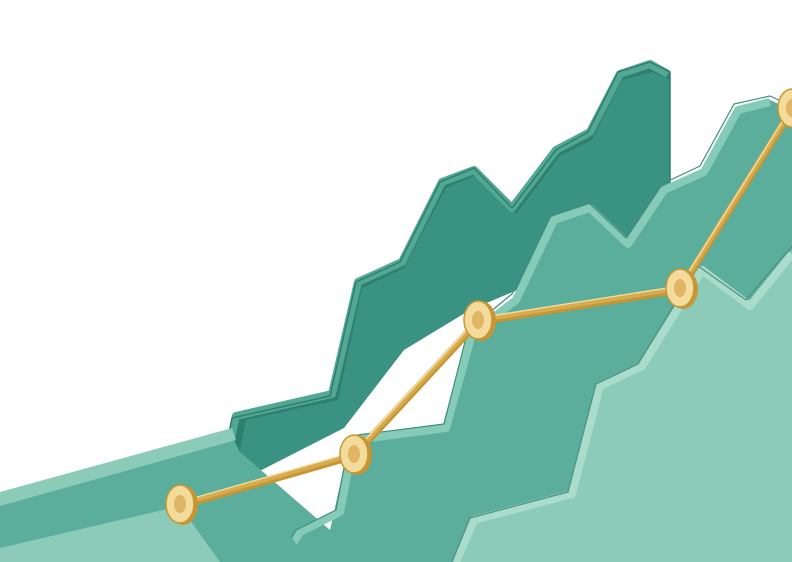  Describe the element at coordinates (118, 467) in the screenshot. I see `front-left-slab` at that location.